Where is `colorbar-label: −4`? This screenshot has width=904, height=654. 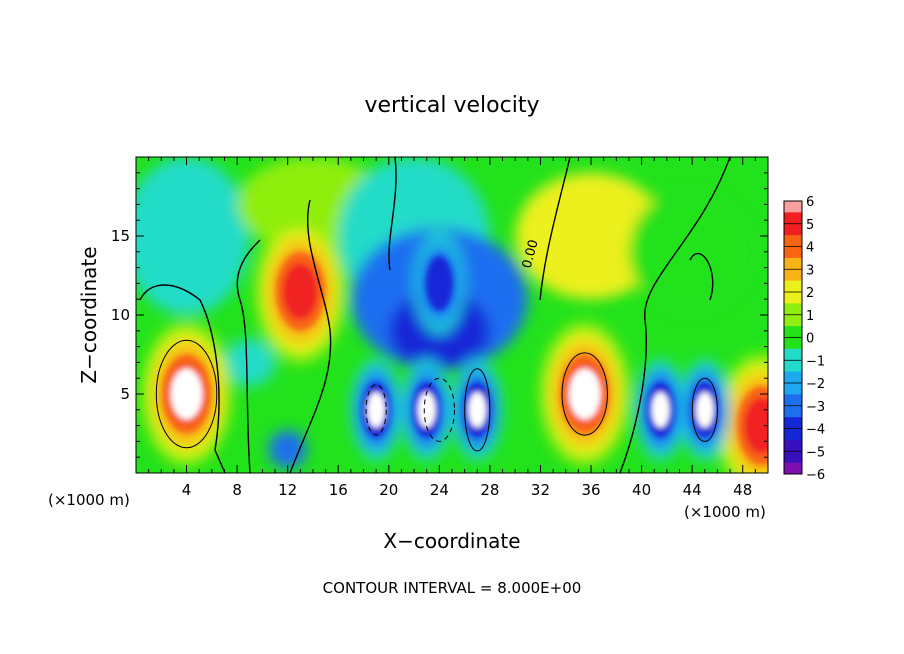 colorbar-label: −4 is located at coordinates (815, 430).